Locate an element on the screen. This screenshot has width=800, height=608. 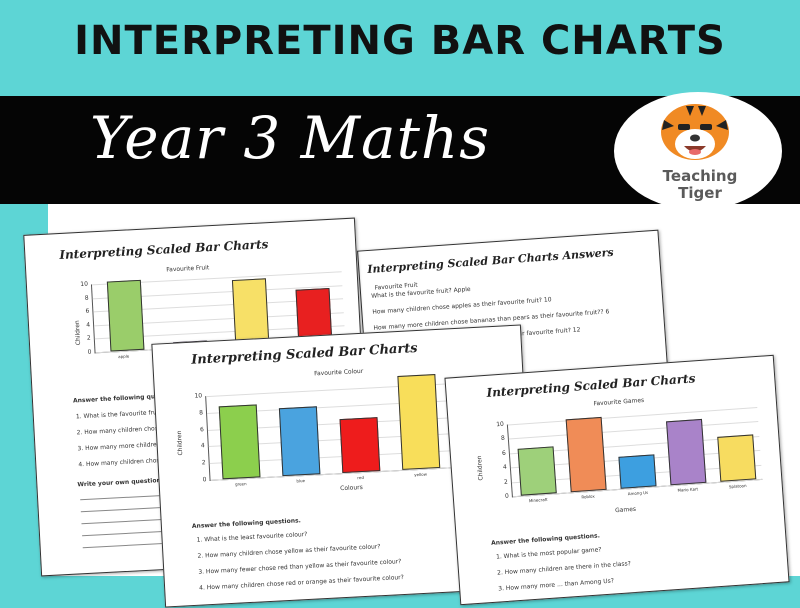
page-title: INTERPRETING BAR CHARTS is located at coordinates (400, 41).